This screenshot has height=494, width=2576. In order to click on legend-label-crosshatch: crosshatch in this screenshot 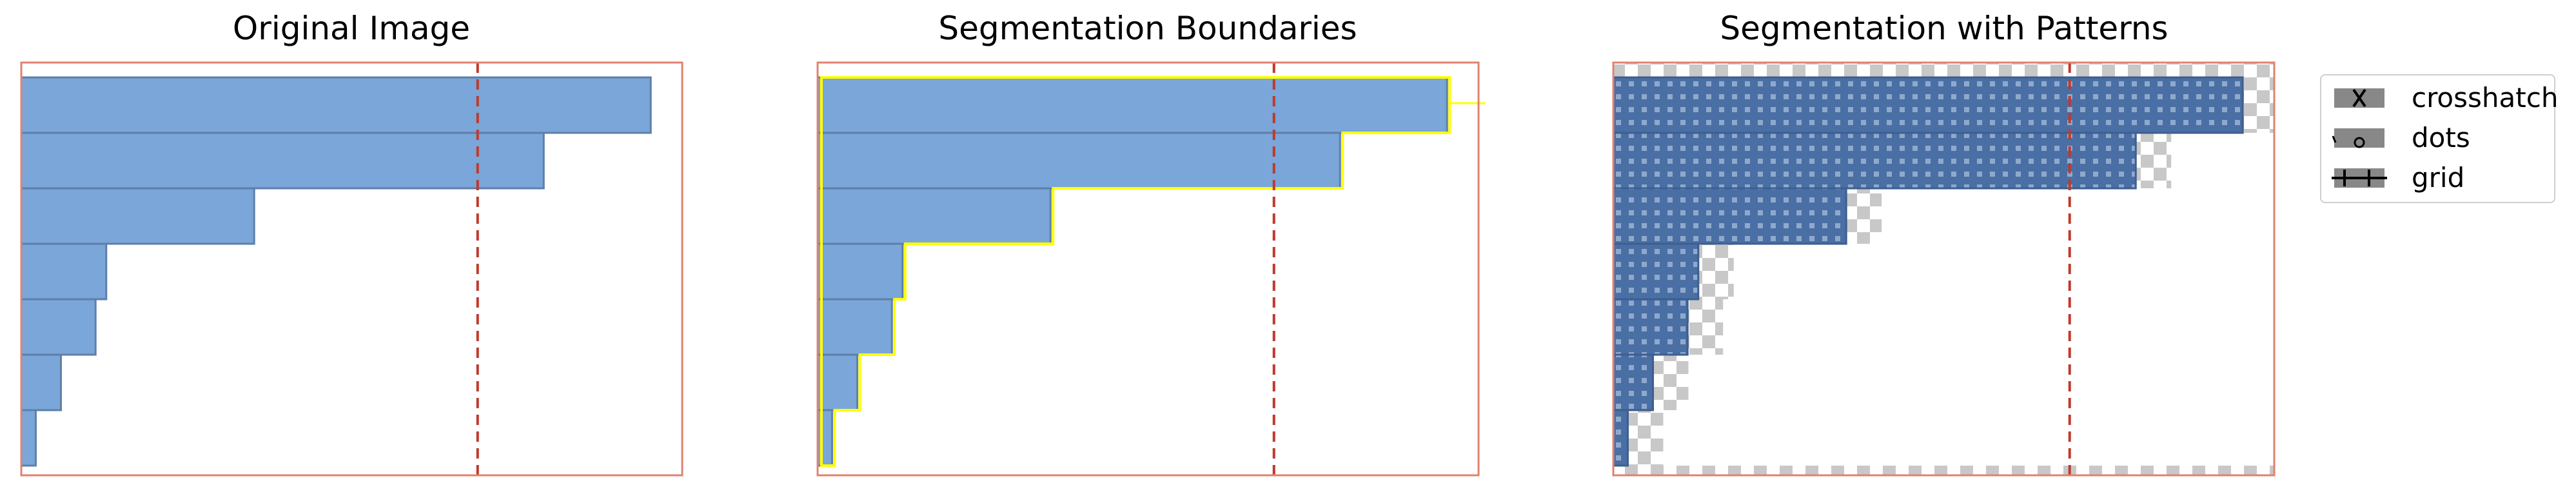, I will do `click(2485, 98)`.